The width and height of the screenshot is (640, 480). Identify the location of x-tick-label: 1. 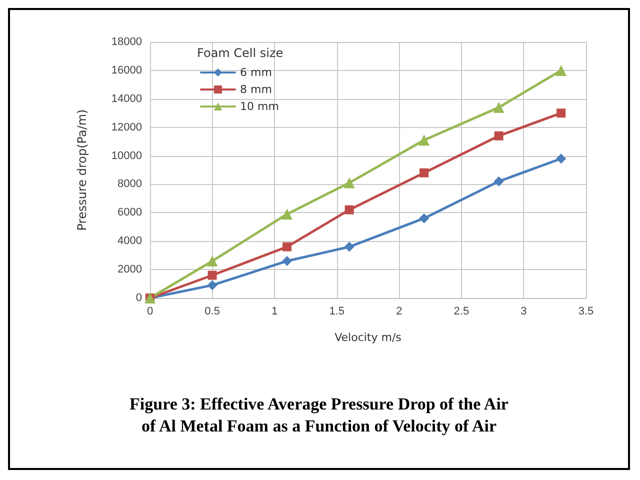
(275, 312).